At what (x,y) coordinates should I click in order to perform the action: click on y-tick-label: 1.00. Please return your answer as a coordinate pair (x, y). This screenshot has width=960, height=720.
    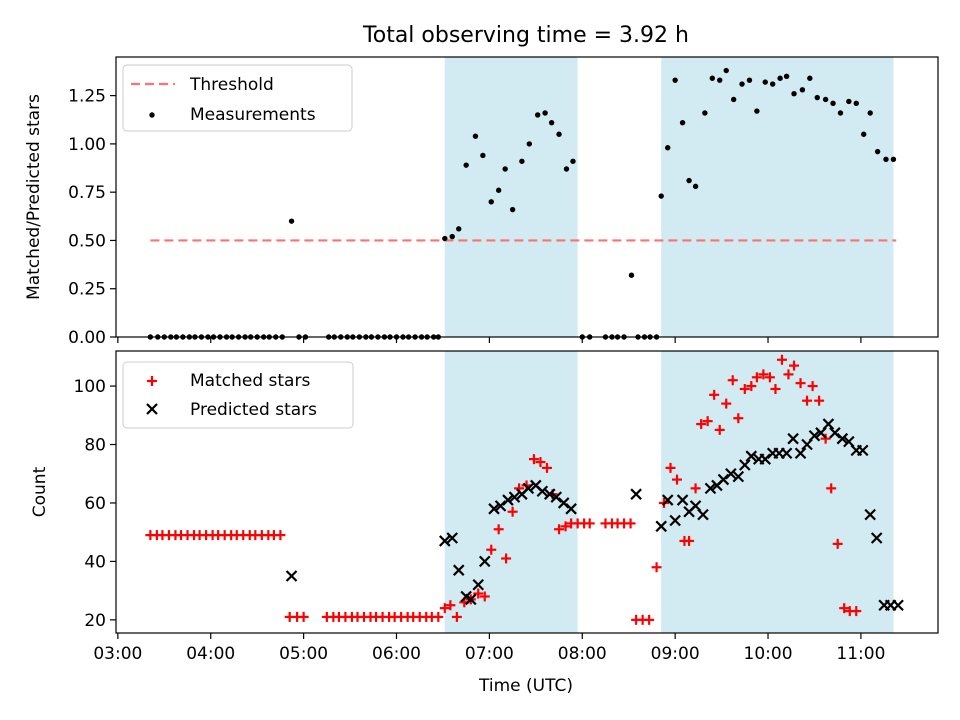
    Looking at the image, I should click on (87, 145).